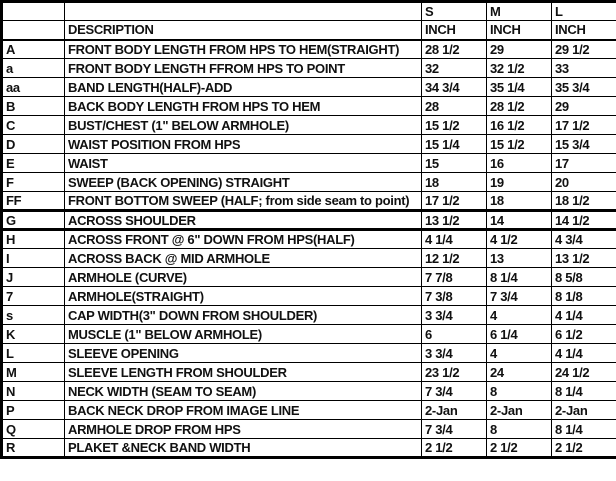 Image resolution: width=616 pixels, height=481 pixels. Describe the element at coordinates (454, 220) in the screenshot. I see `value-cell-s: 13 1/2` at that location.